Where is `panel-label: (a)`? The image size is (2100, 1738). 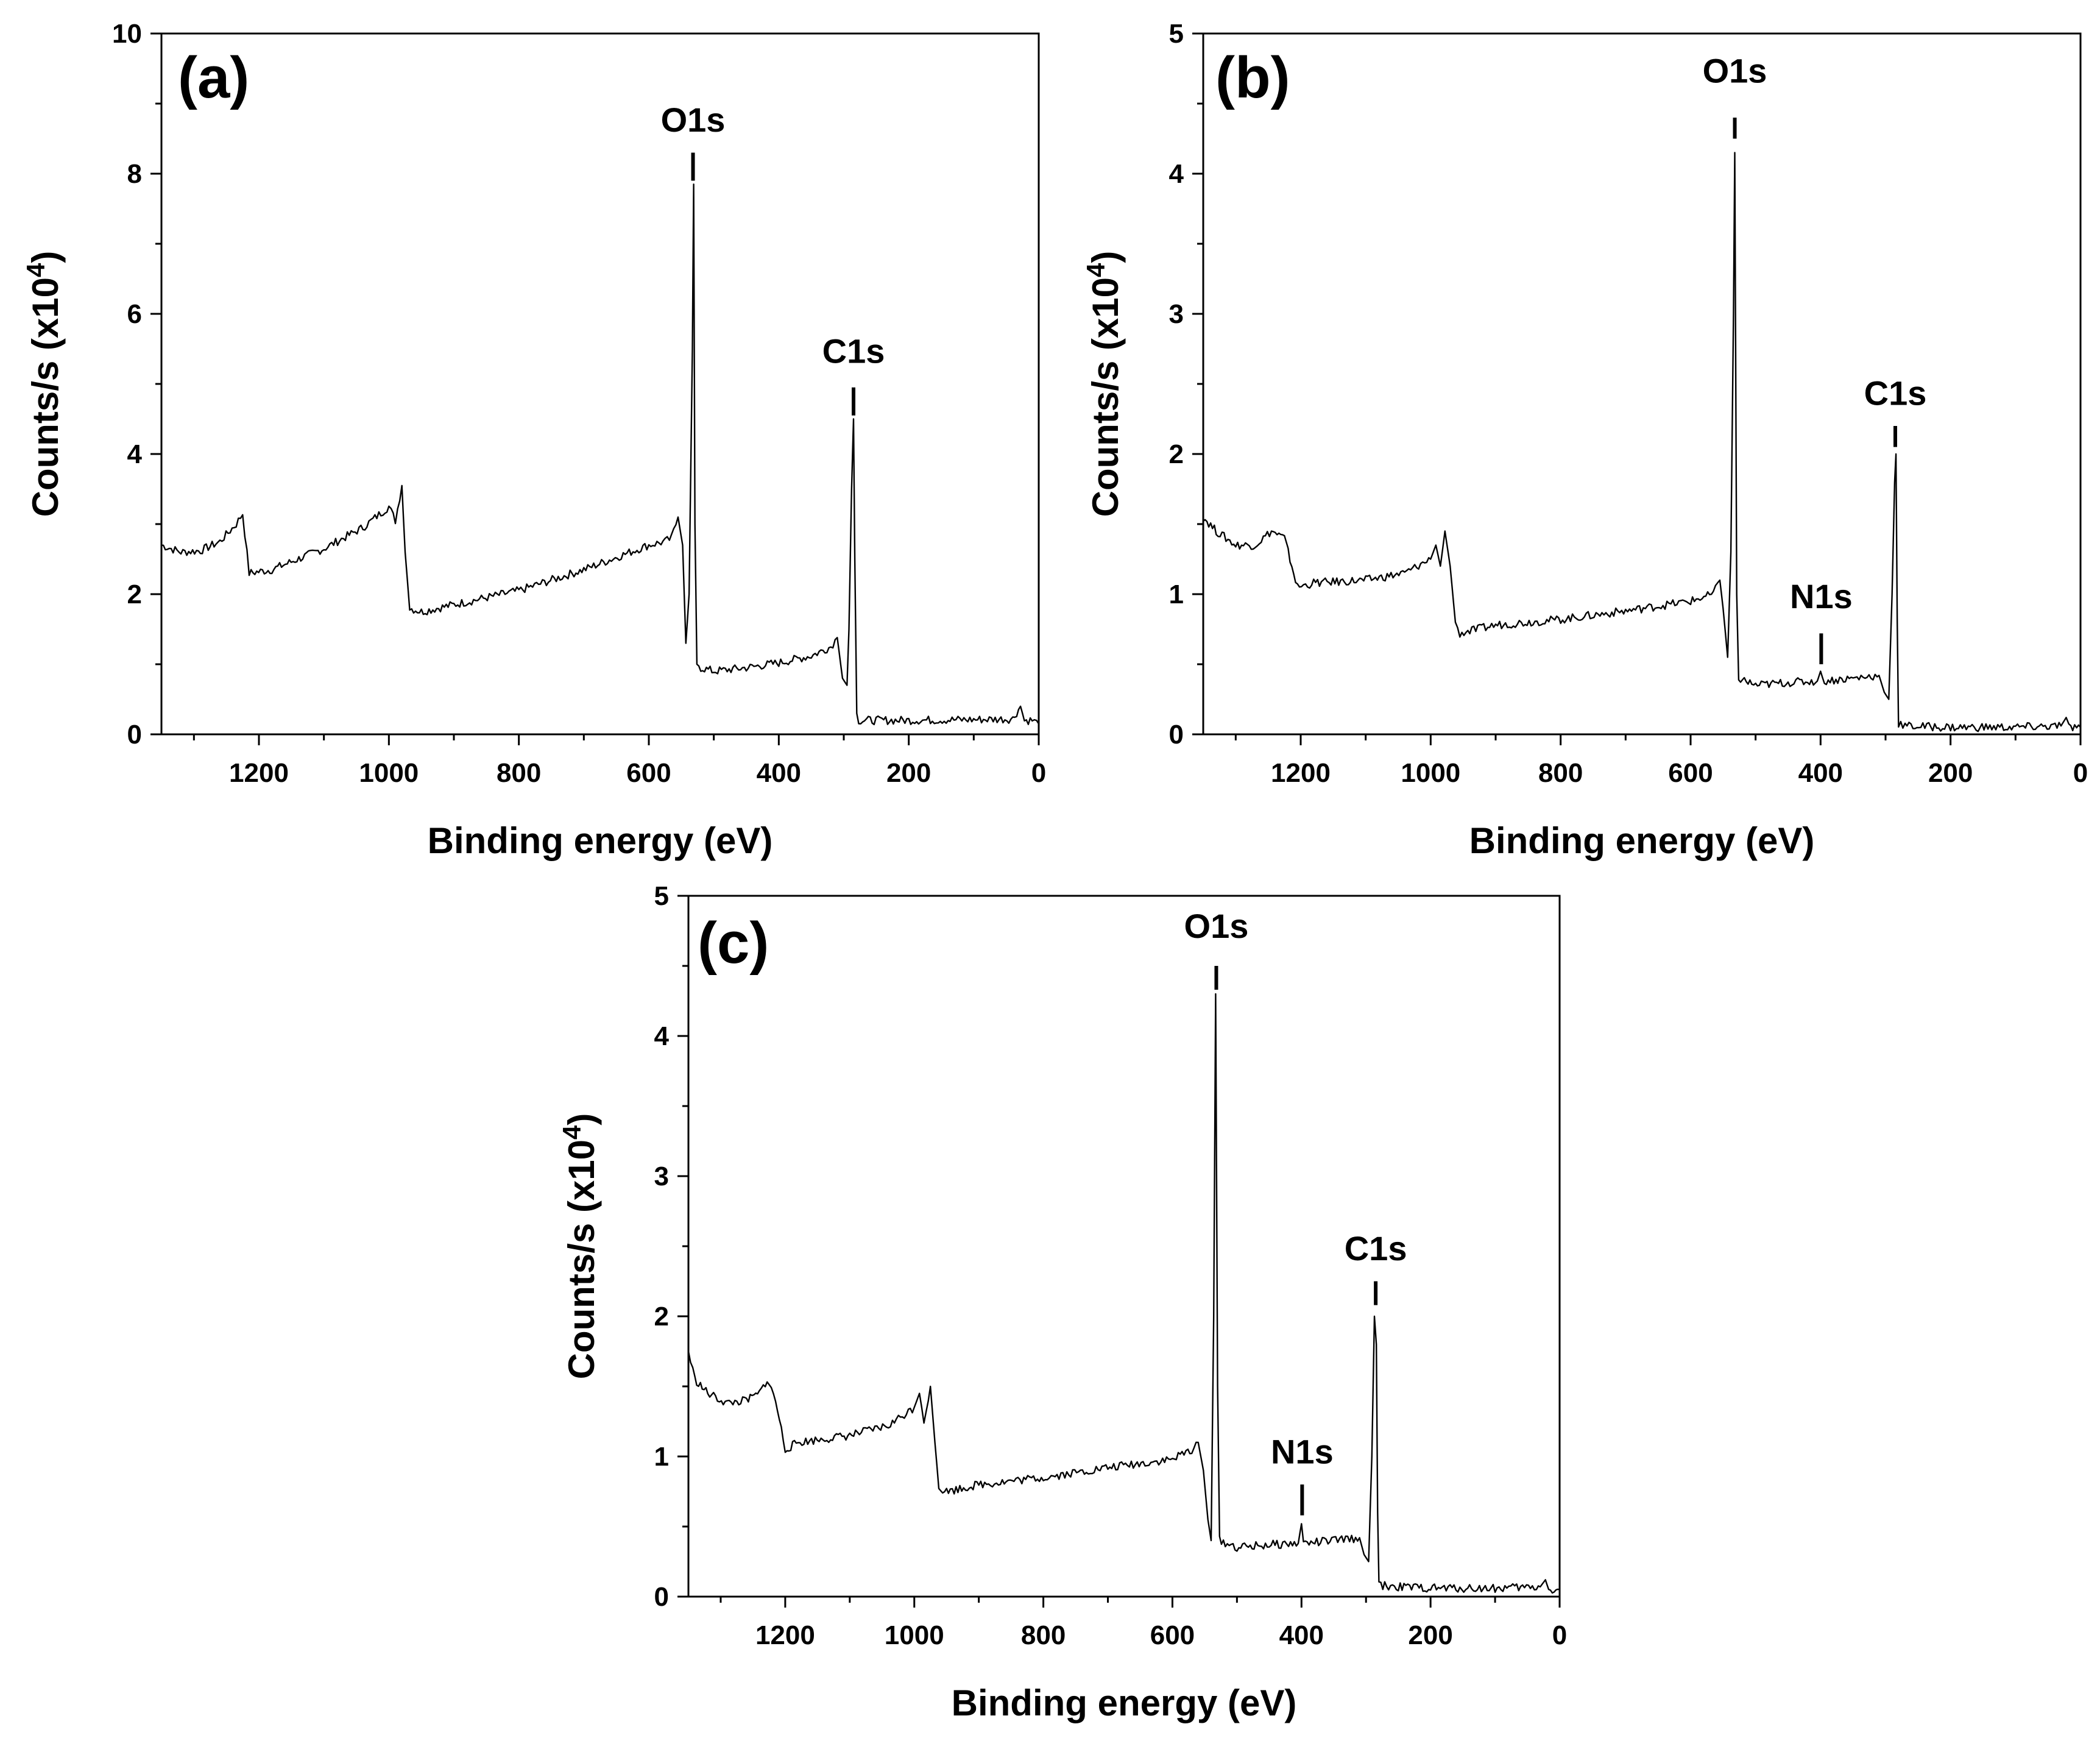
panel-label: (a) is located at coordinates (213, 78).